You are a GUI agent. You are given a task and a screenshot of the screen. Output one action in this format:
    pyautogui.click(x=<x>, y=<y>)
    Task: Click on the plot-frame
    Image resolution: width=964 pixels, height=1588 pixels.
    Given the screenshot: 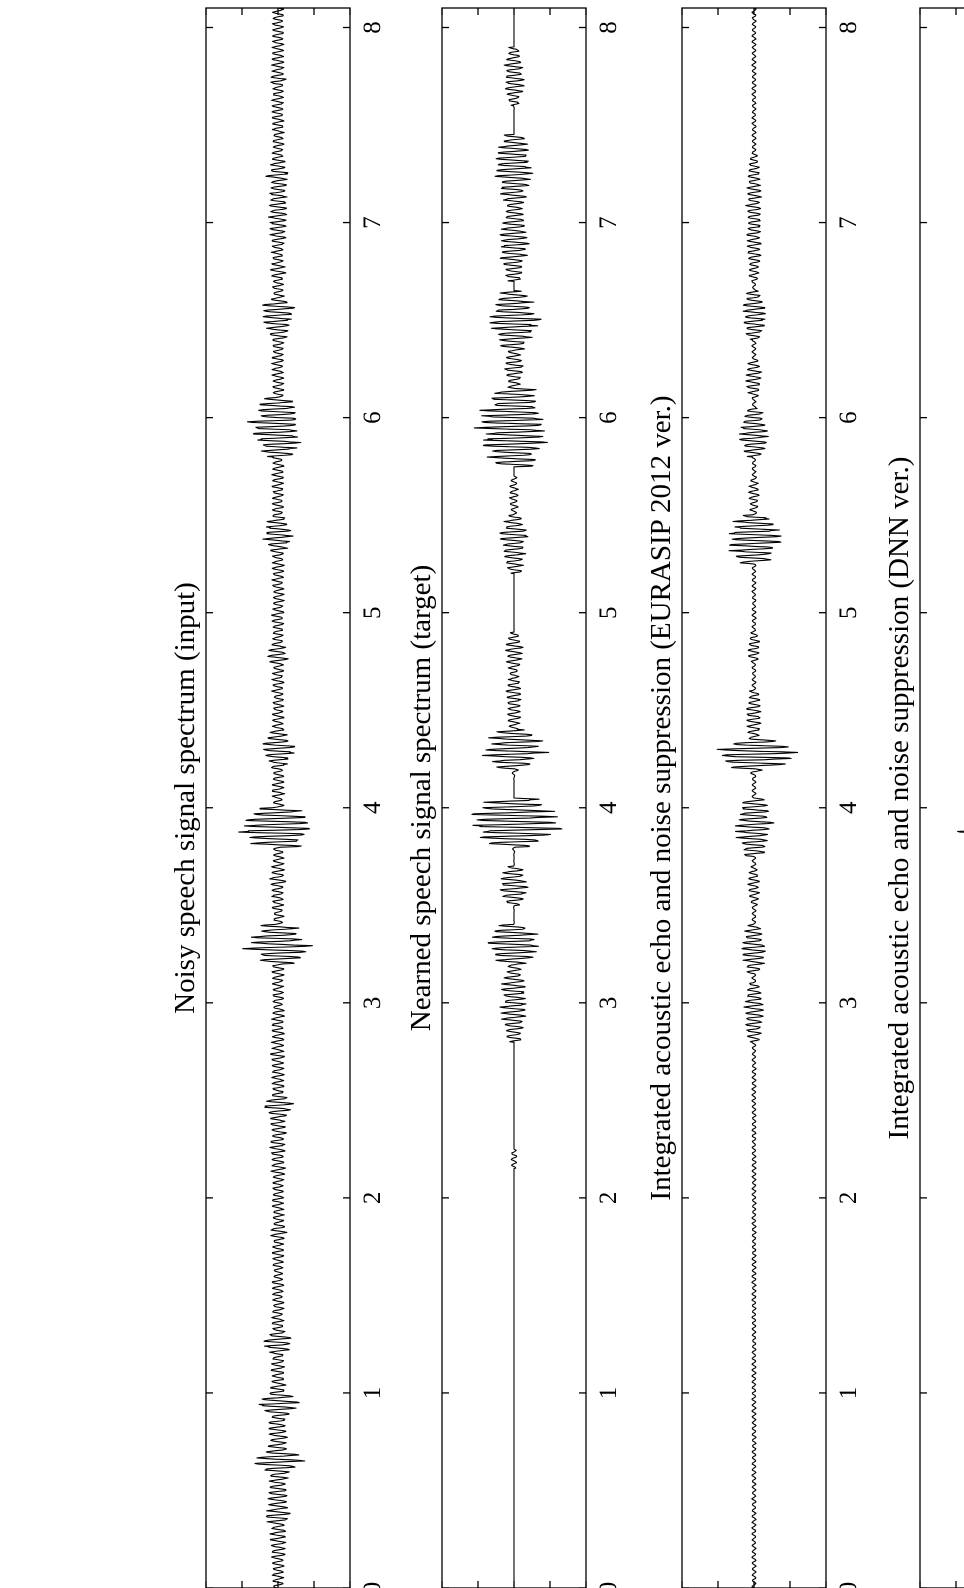 What is the action you would take?
    pyautogui.click(x=942, y=798)
    